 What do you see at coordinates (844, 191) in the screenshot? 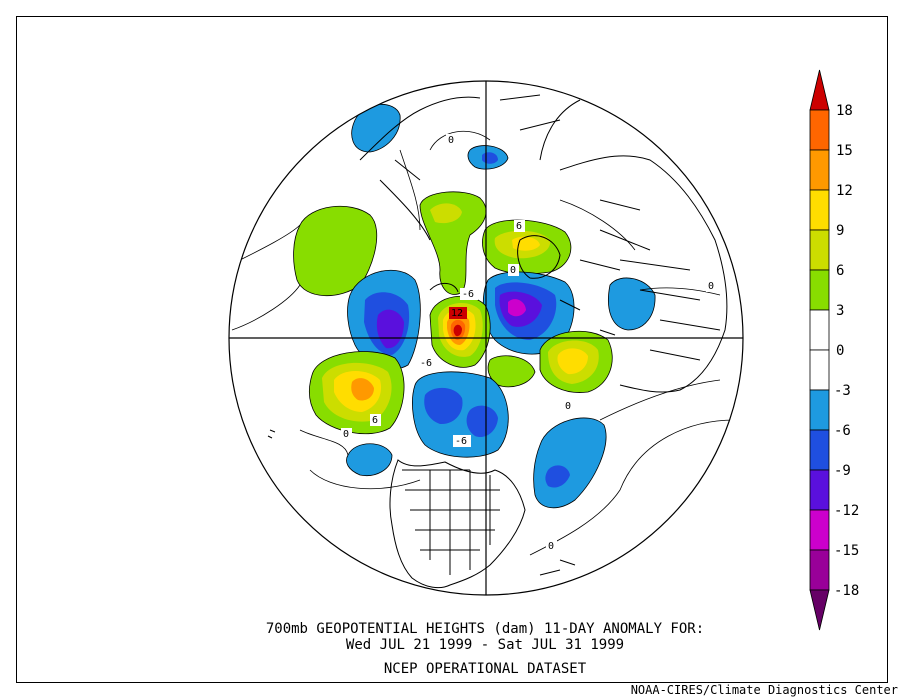
I see `colorbar-tick-label: 12` at bounding box center [844, 191].